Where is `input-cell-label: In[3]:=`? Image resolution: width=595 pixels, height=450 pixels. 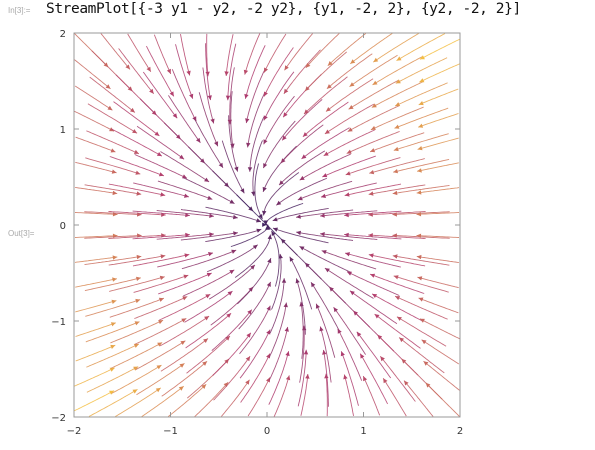
input-cell-label: In[3]:= is located at coordinates (19, 10).